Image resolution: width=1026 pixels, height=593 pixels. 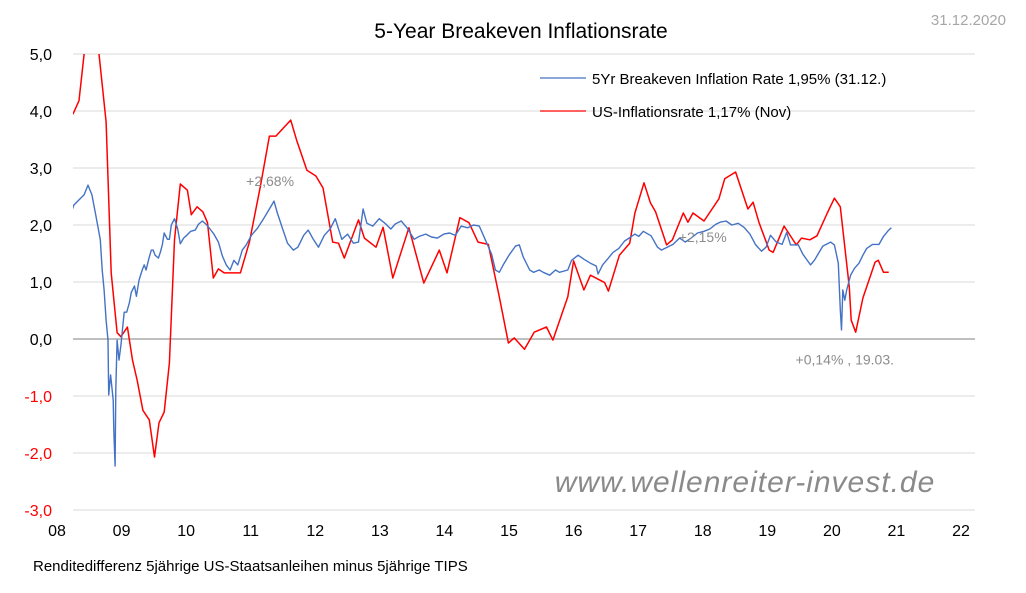 I want to click on y-tick-label: 2,0, so click(x=41, y=226).